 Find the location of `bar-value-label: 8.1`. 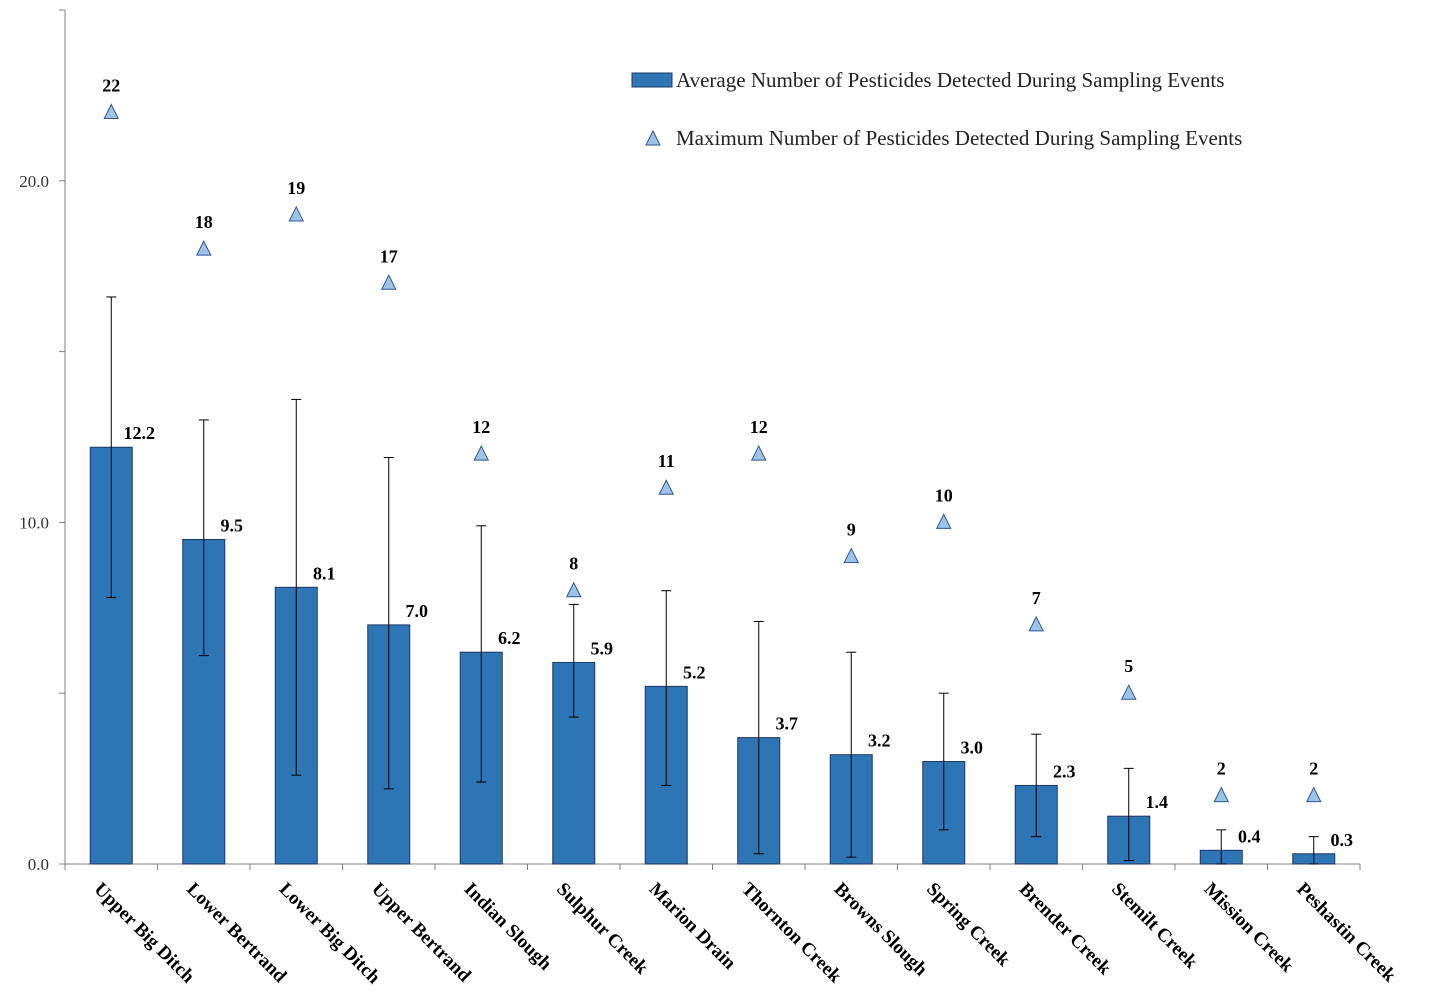

bar-value-label: 8.1 is located at coordinates (324, 573).